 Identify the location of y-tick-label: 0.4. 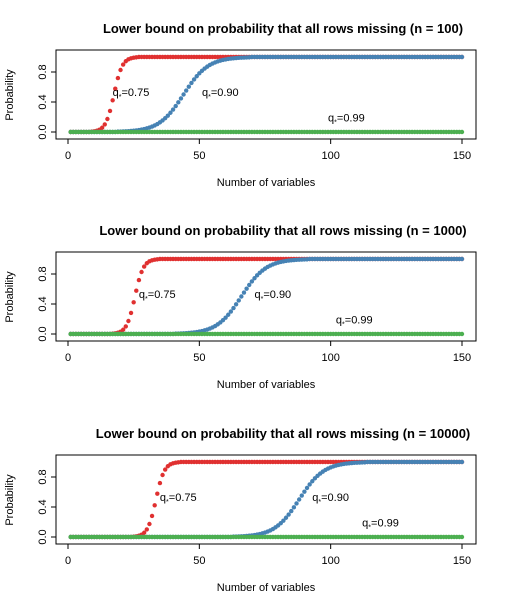
(43, 303).